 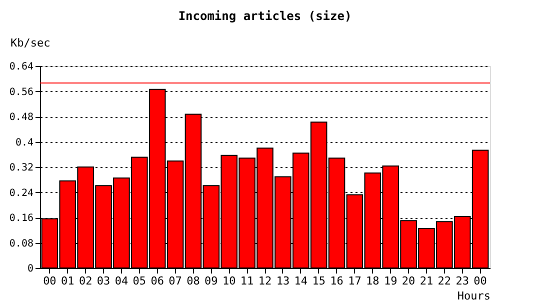 I want to click on x-tick-label: 12, so click(x=265, y=281).